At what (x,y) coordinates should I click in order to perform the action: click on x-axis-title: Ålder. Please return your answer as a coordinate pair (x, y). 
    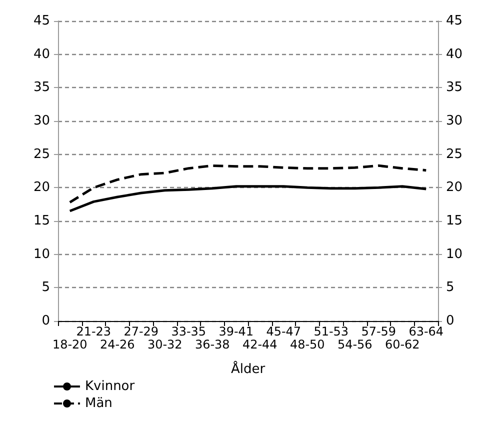
    Looking at the image, I should click on (248, 368).